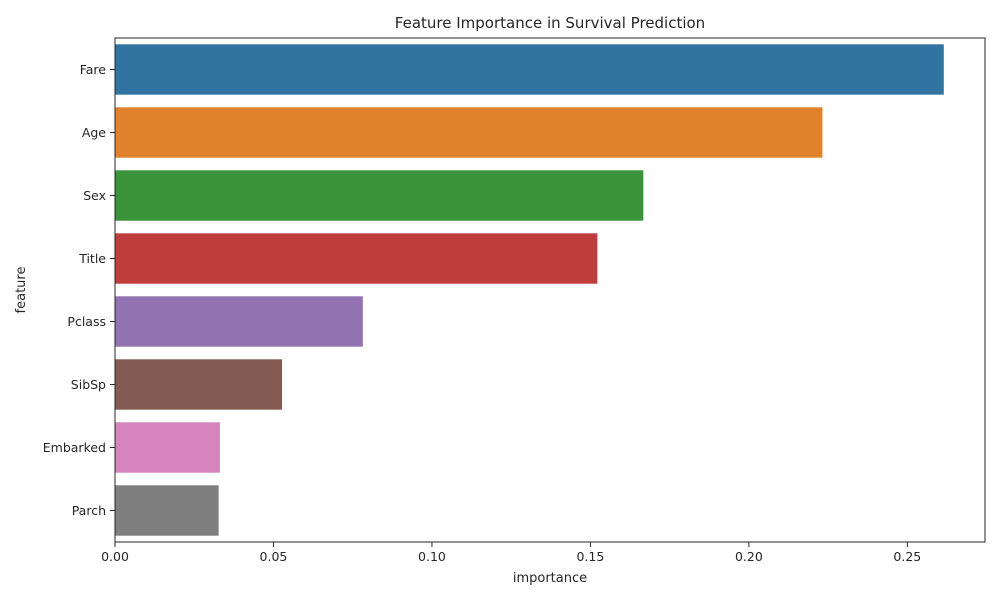 This screenshot has width=1000, height=600. What do you see at coordinates (550, 578) in the screenshot?
I see `x-axis-label: importance` at bounding box center [550, 578].